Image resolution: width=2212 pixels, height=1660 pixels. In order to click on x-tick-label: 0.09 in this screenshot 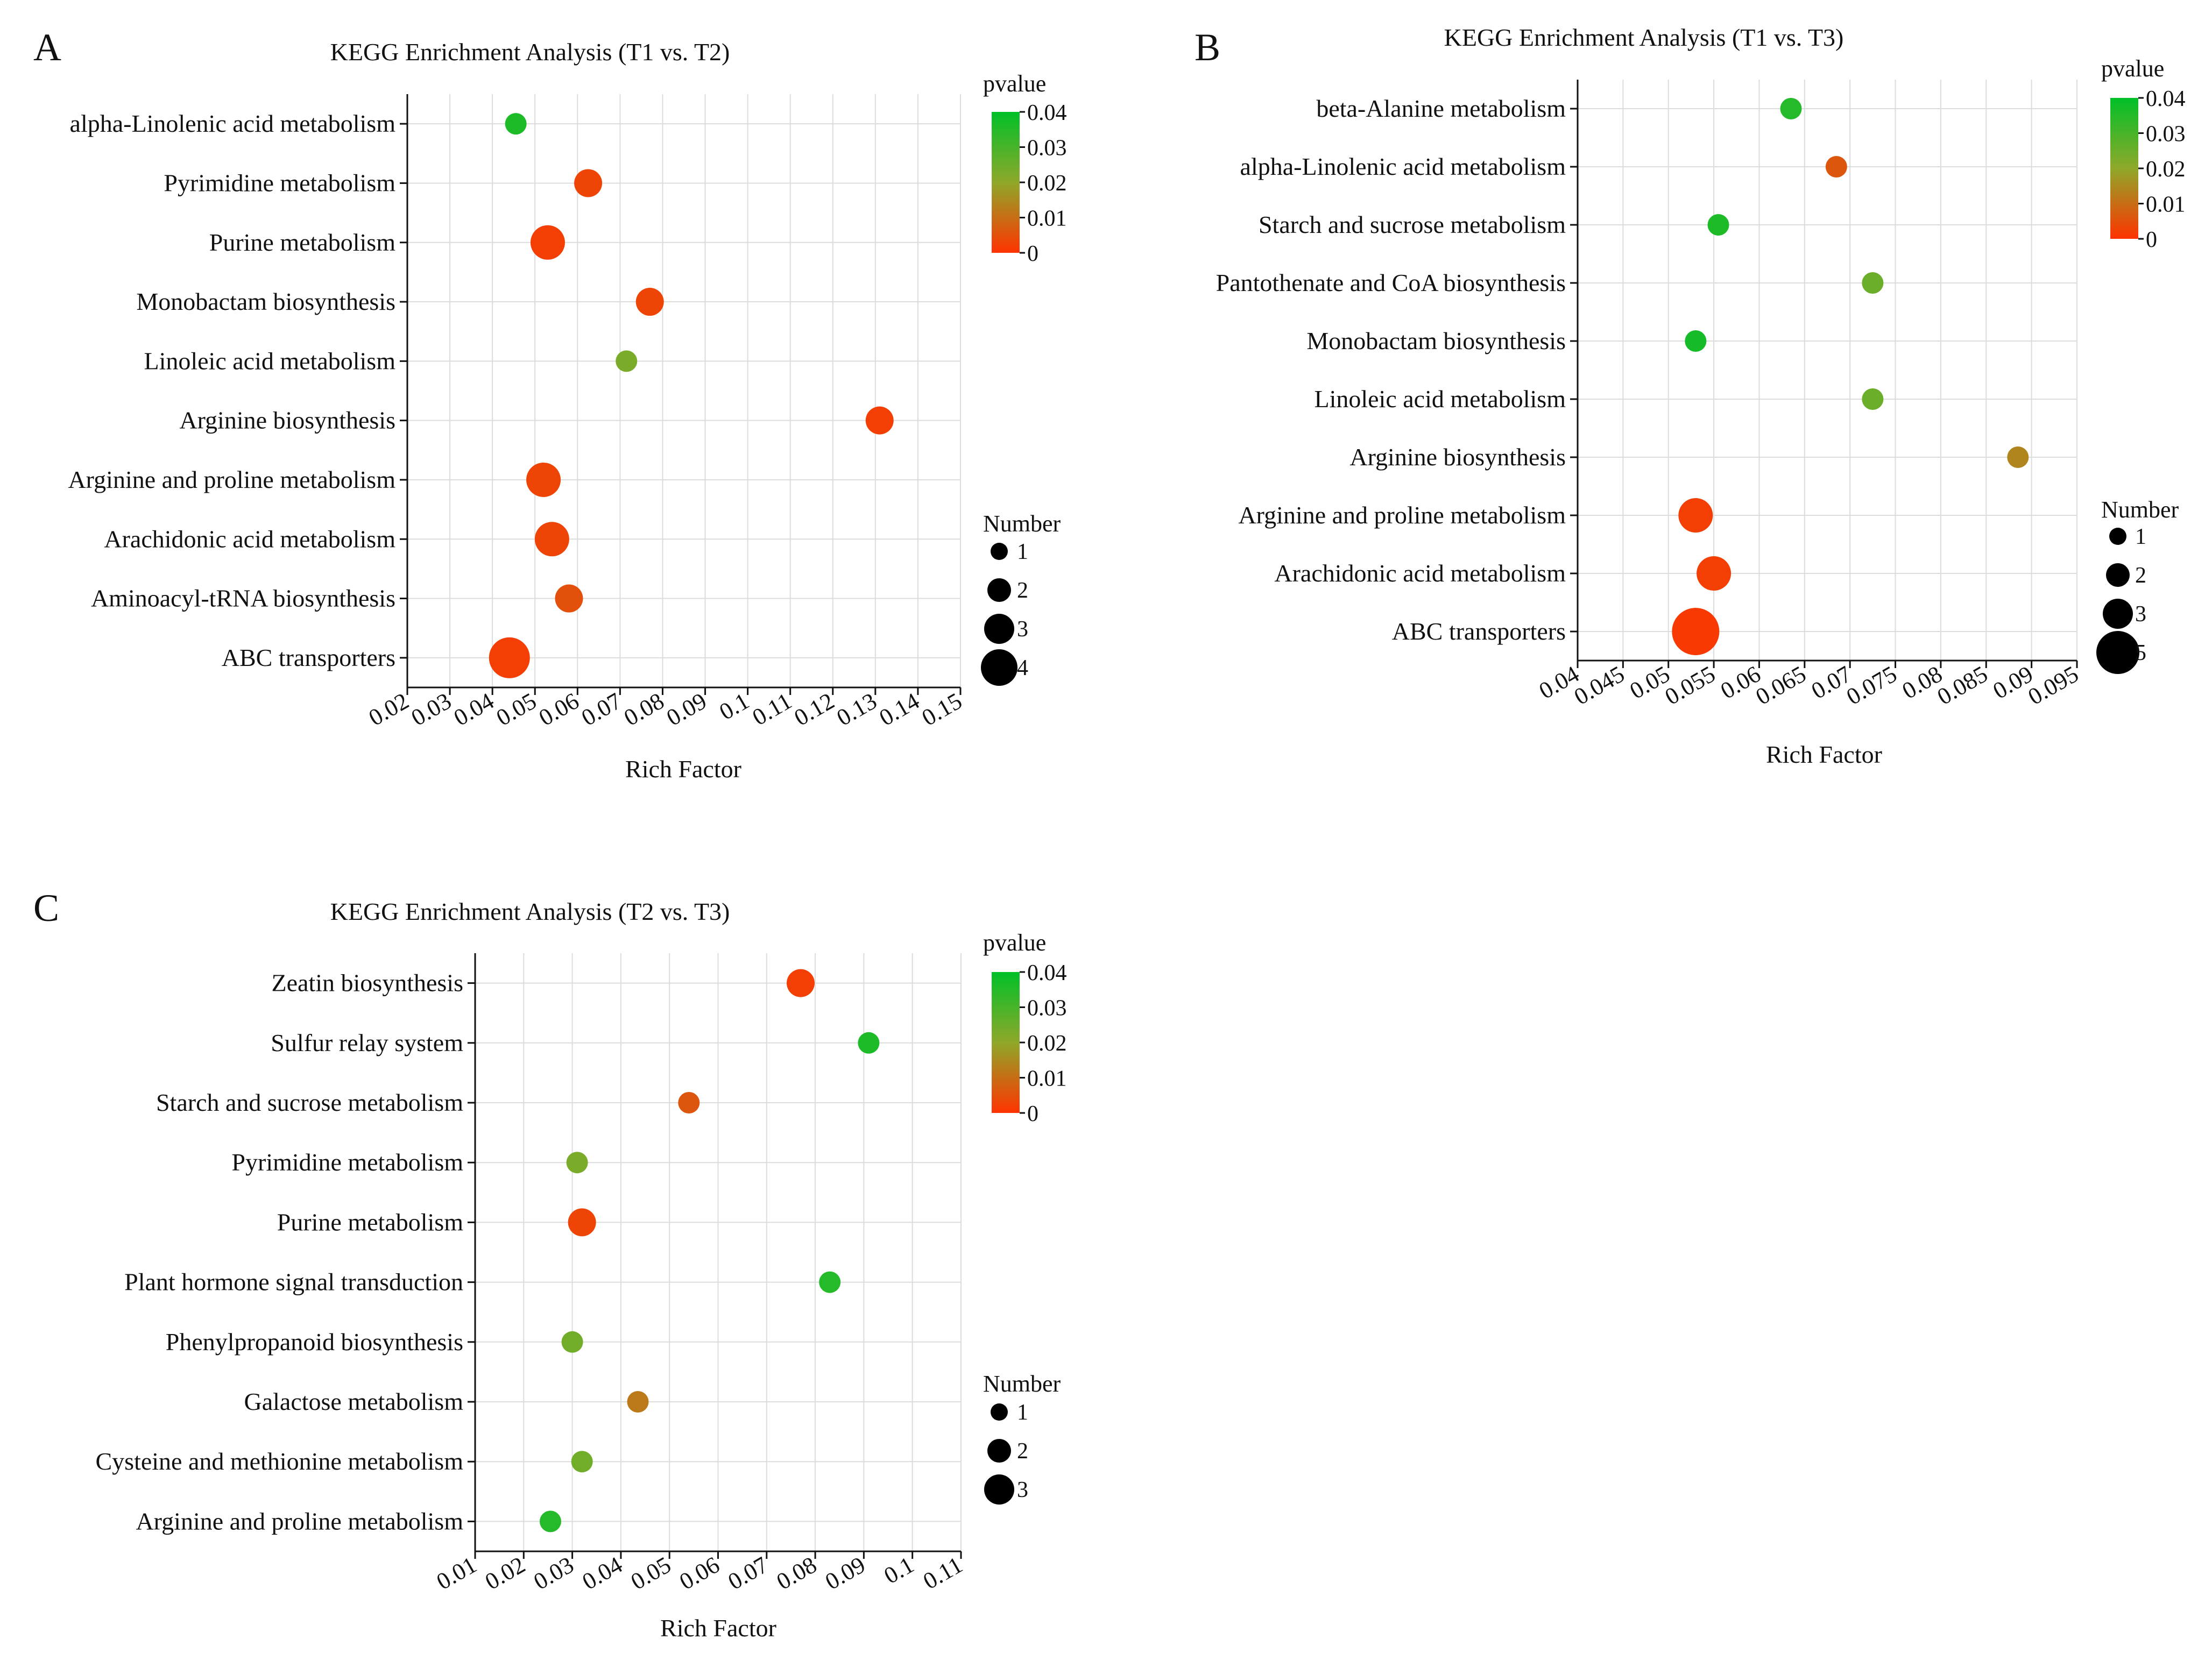, I will do `click(686, 709)`.